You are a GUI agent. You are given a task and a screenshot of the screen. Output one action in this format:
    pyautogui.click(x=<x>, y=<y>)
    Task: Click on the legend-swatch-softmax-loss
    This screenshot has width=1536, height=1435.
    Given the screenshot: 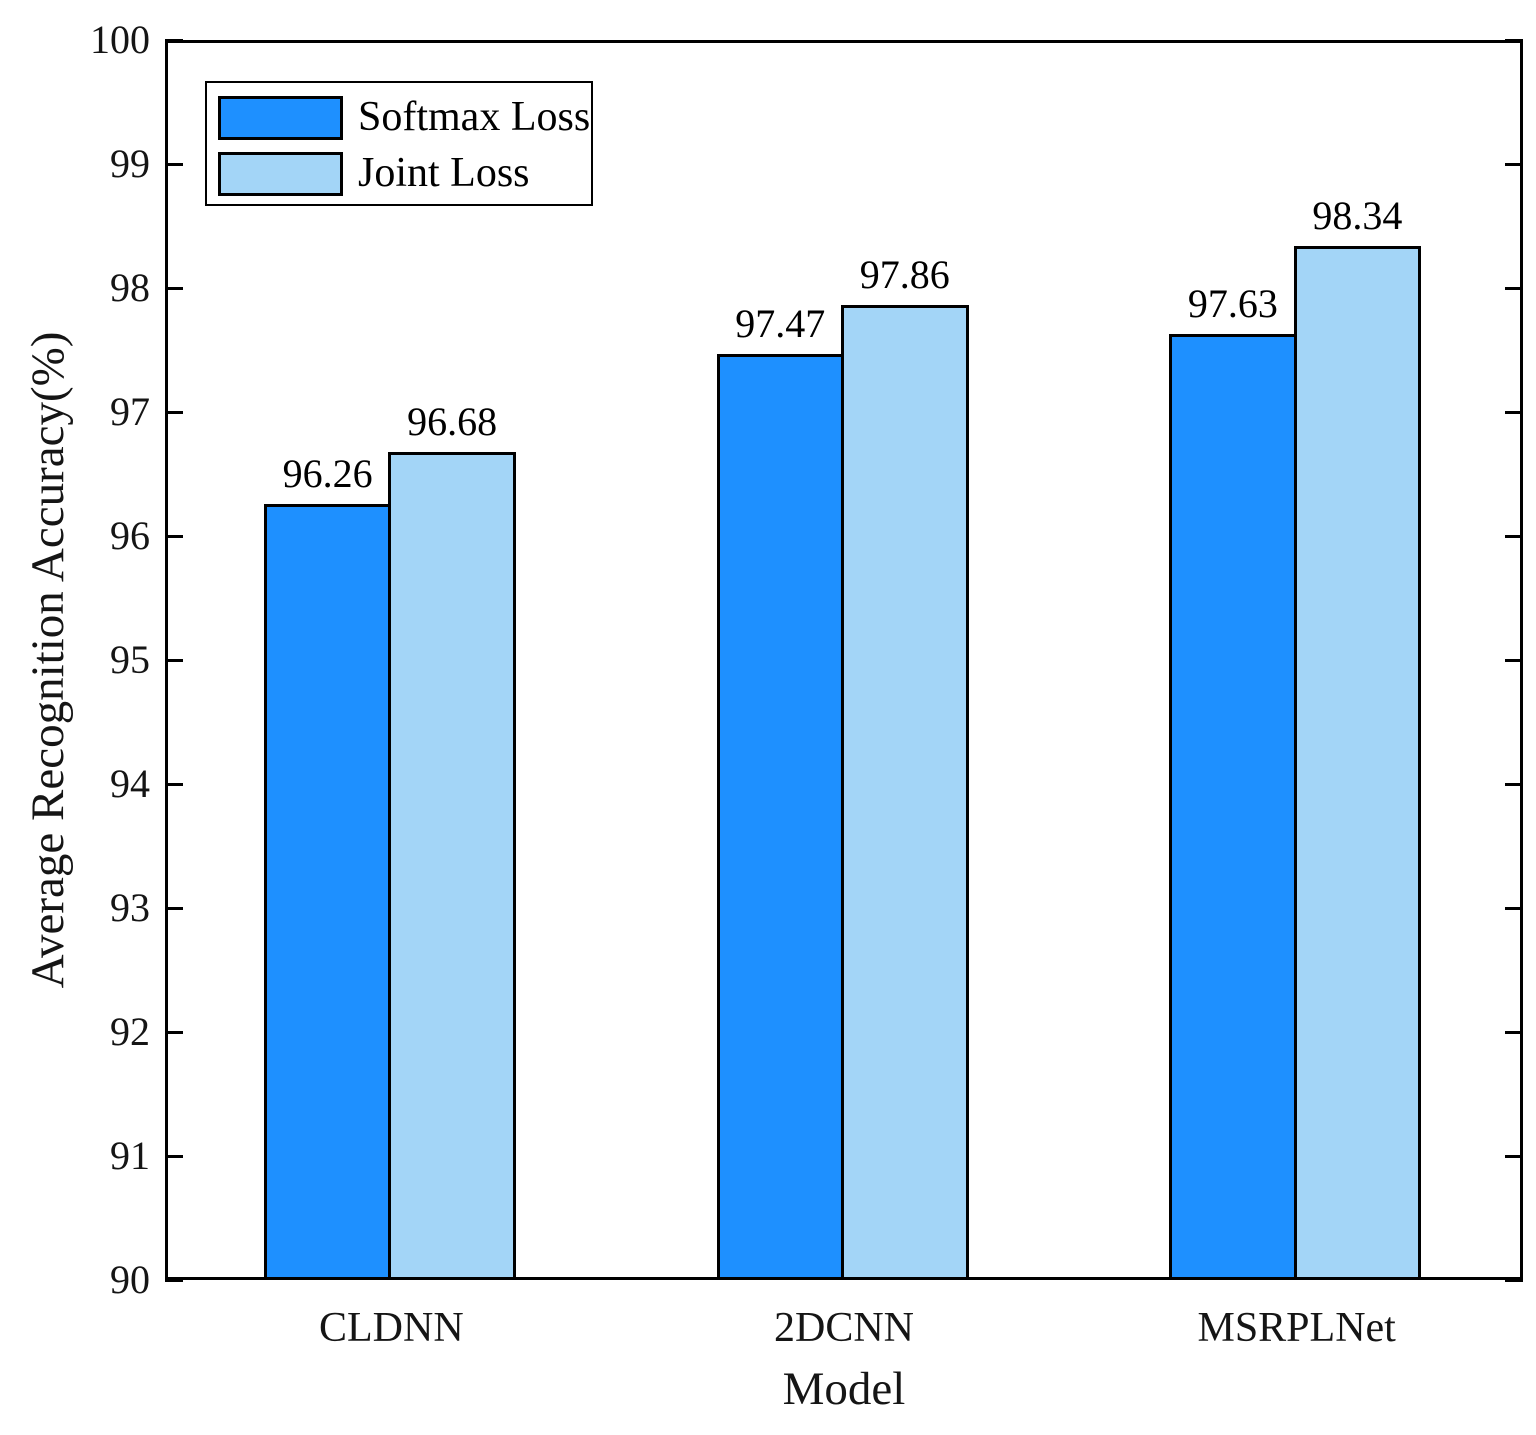 What is the action you would take?
    pyautogui.click(x=280, y=117)
    